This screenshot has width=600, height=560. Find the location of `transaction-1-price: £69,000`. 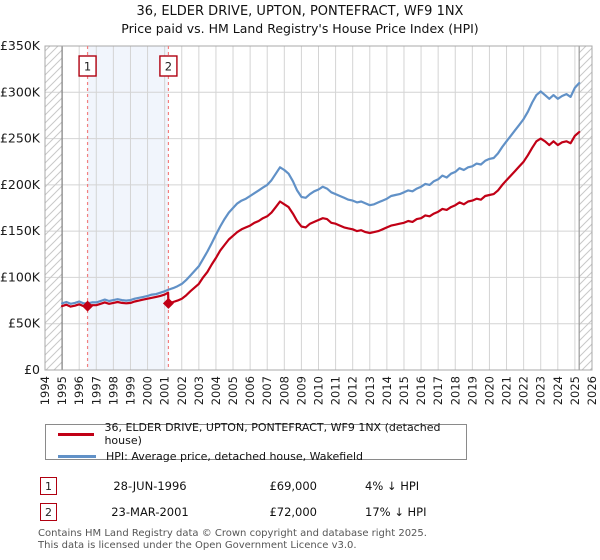

transaction-1-price: £69,000 is located at coordinates (293, 486).